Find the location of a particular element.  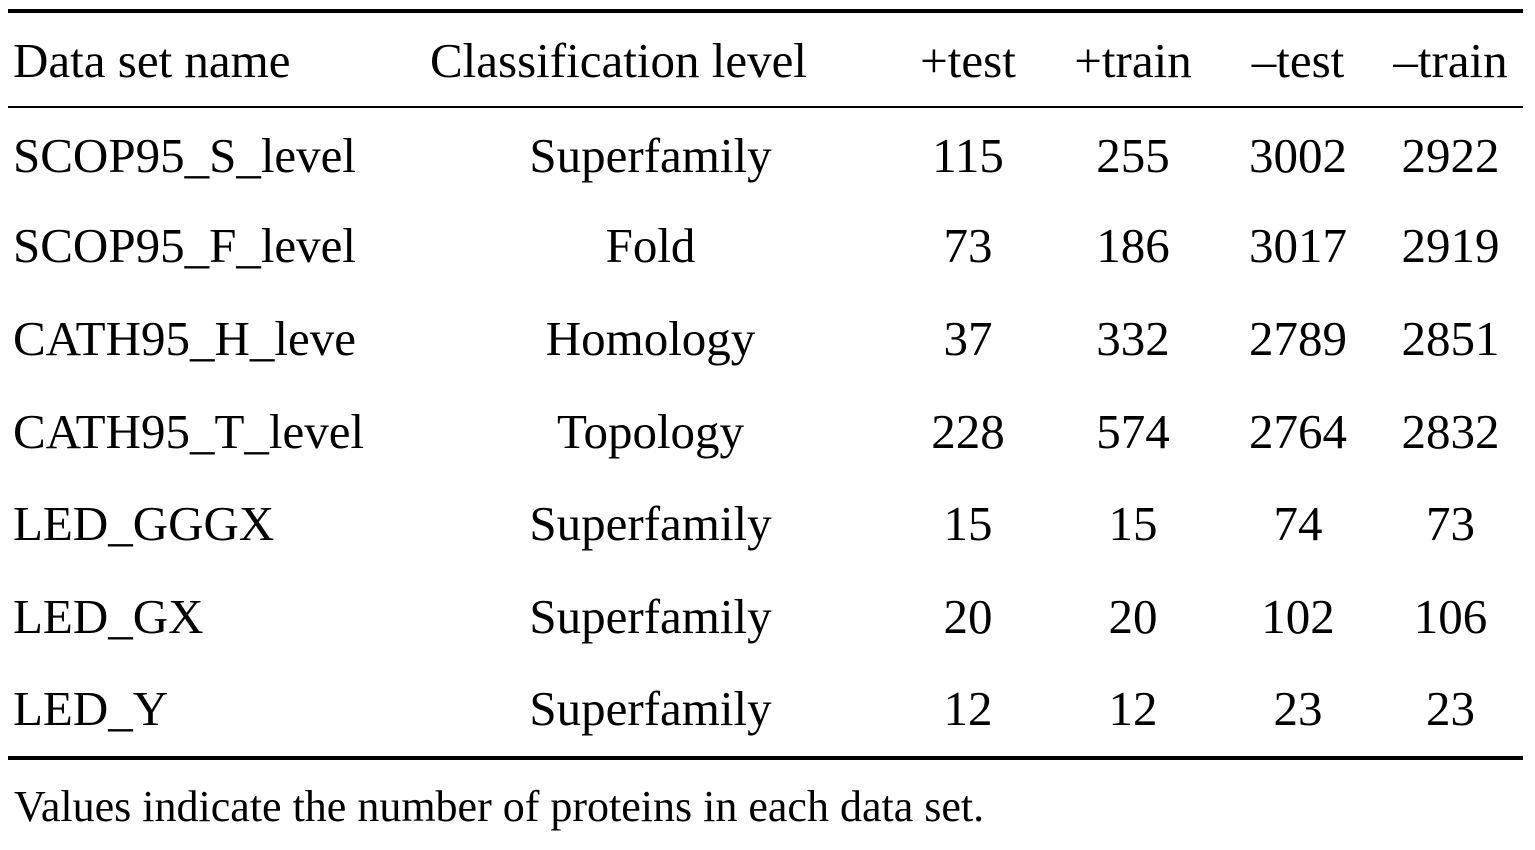

column-header-minus-test: –test is located at coordinates (1298, 60).